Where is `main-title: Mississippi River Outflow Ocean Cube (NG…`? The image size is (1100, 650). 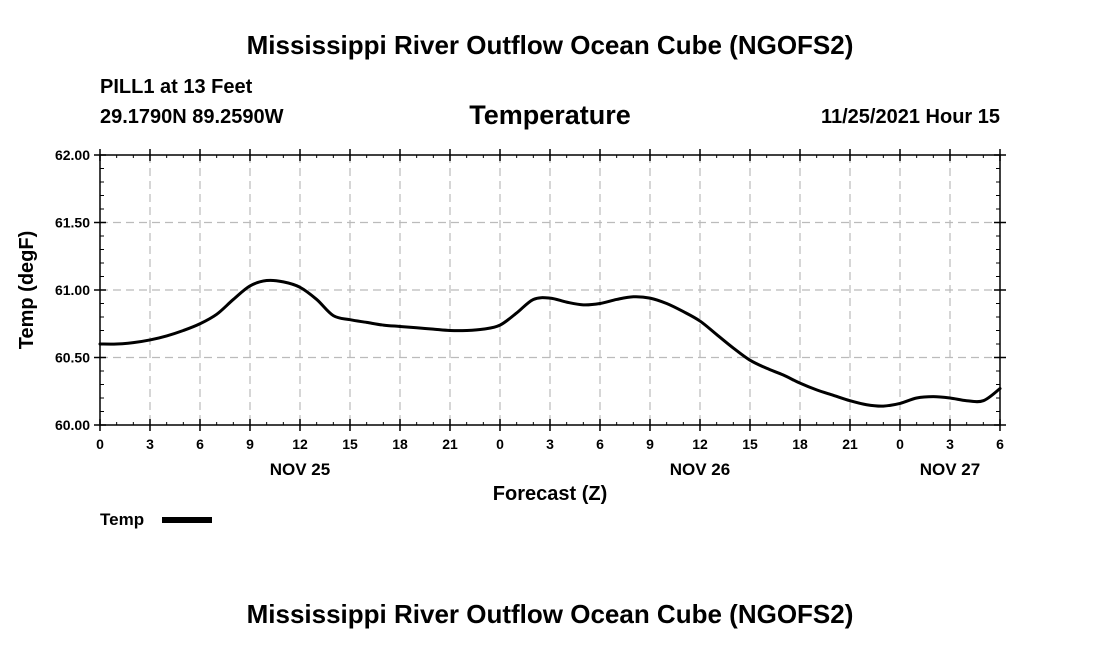
main-title: Mississippi River Outflow Ocean Cube (NG… is located at coordinates (550, 45).